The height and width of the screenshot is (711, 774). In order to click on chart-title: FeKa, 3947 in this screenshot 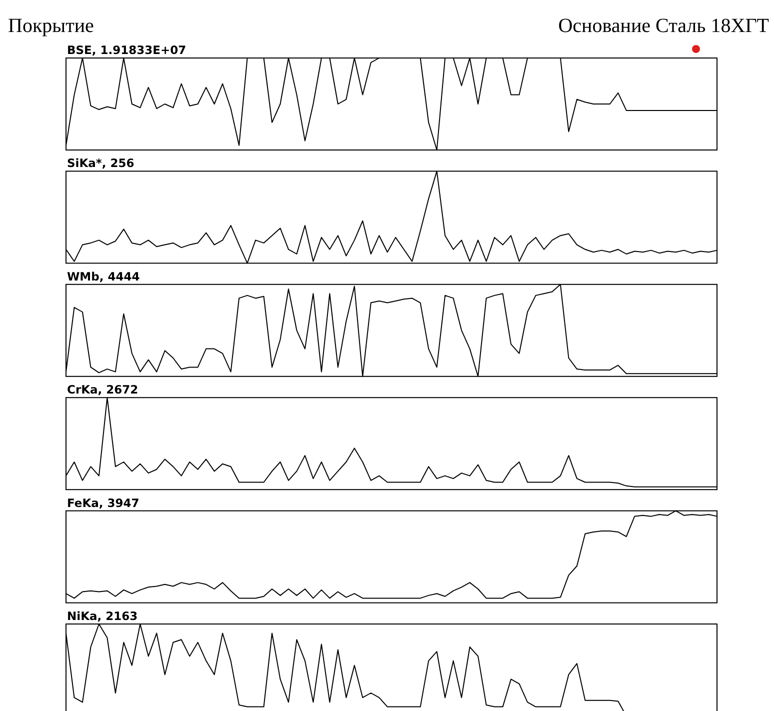, I will do `click(103, 503)`.